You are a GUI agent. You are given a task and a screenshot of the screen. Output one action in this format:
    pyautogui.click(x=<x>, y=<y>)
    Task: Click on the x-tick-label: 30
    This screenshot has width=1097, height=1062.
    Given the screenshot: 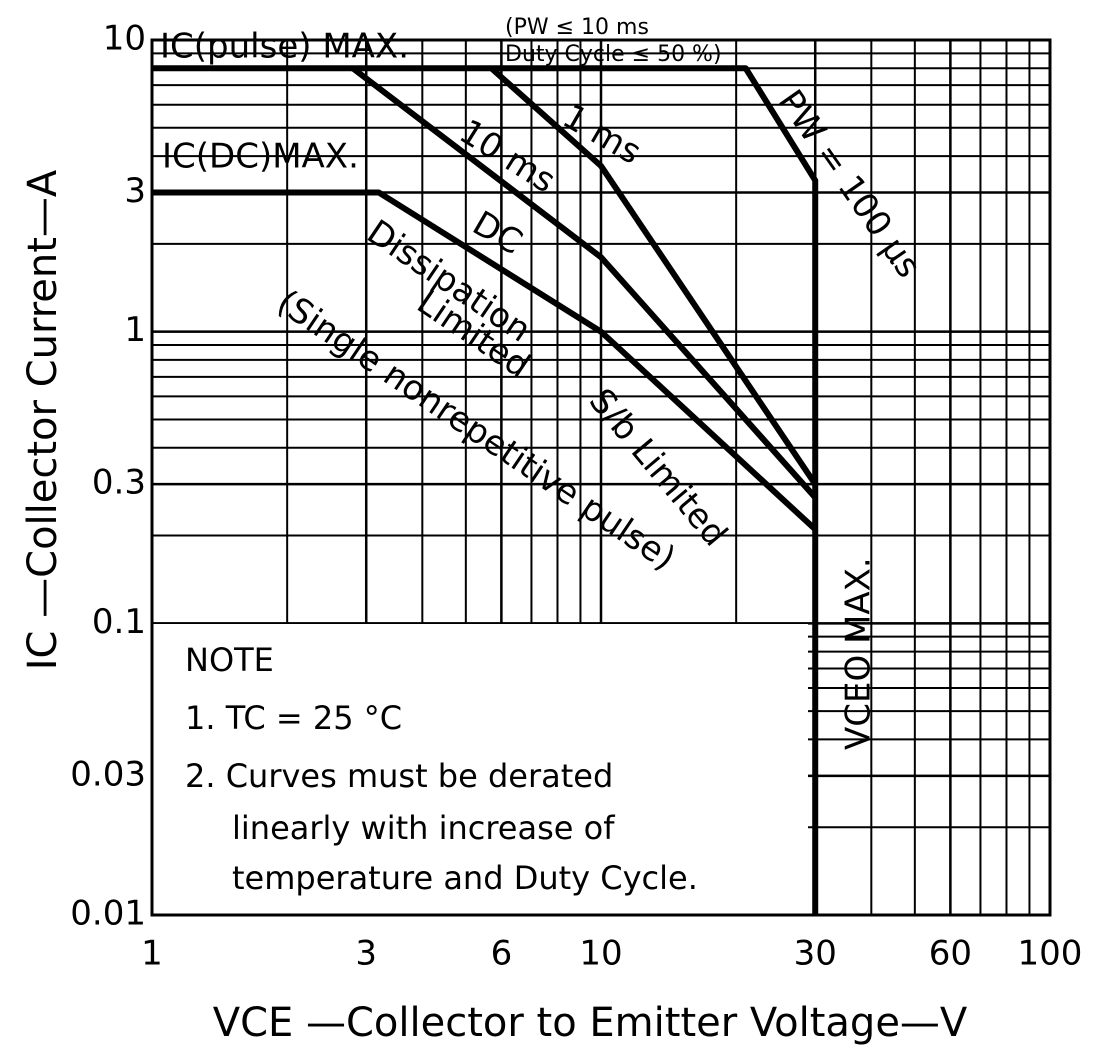 What is the action you would take?
    pyautogui.click(x=815, y=954)
    